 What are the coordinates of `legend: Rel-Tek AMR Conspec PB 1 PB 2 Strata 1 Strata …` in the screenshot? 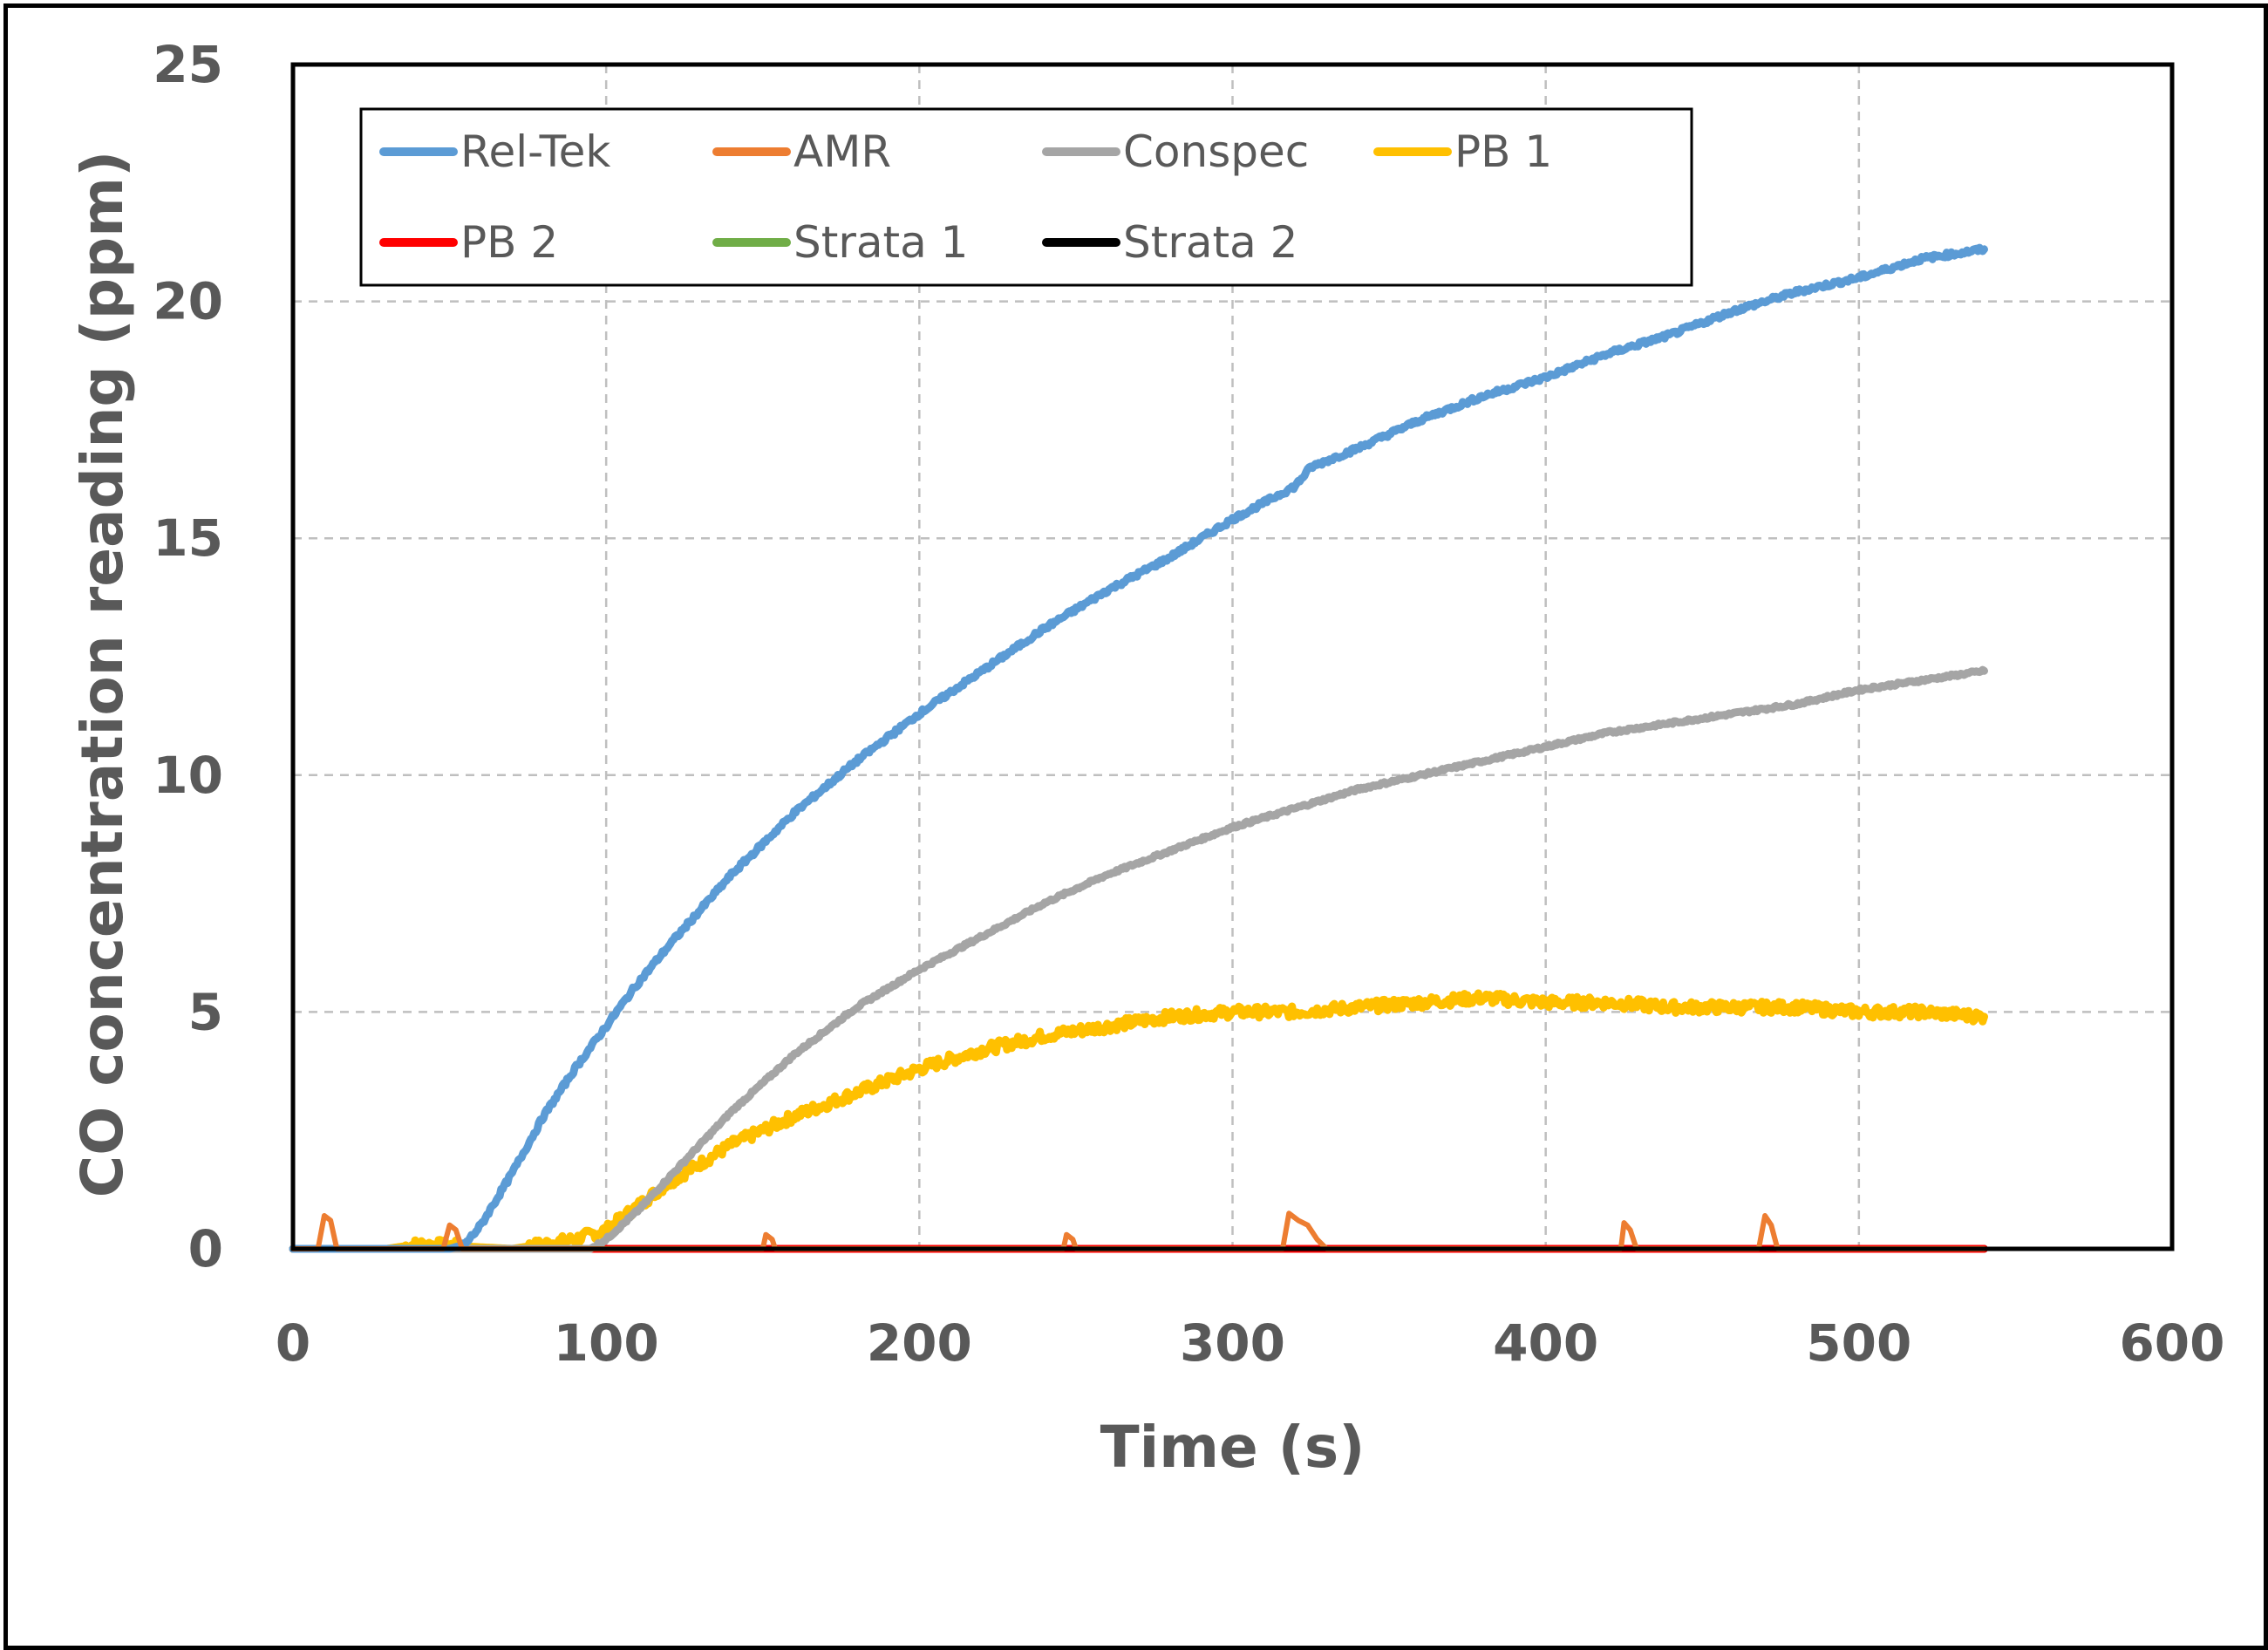 It's located at (1026, 197).